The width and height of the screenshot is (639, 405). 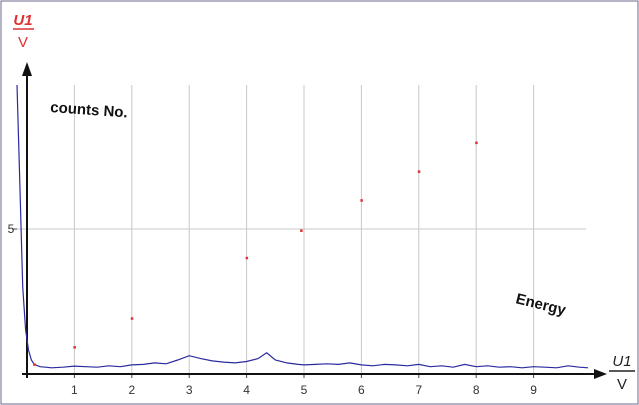 What do you see at coordinates (246, 390) in the screenshot?
I see `x-tick-label: 4` at bounding box center [246, 390].